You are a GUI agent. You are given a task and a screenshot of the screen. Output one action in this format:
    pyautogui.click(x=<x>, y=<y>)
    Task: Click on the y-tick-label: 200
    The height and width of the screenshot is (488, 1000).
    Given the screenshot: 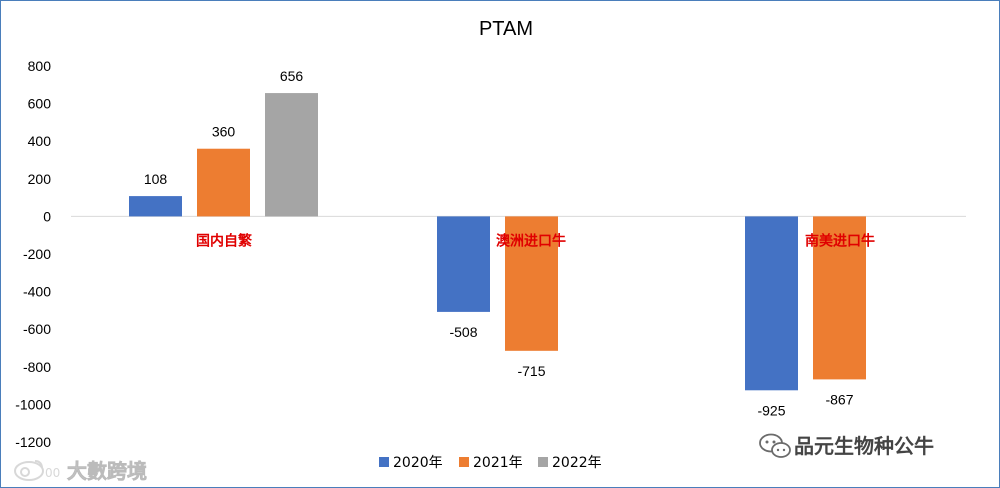 What is the action you would take?
    pyautogui.click(x=40, y=179)
    